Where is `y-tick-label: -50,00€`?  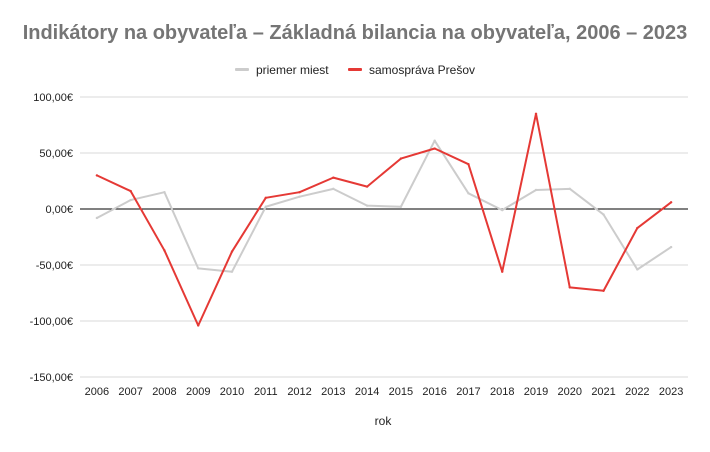
y-tick-label: -50,00€ is located at coordinates (54, 266).